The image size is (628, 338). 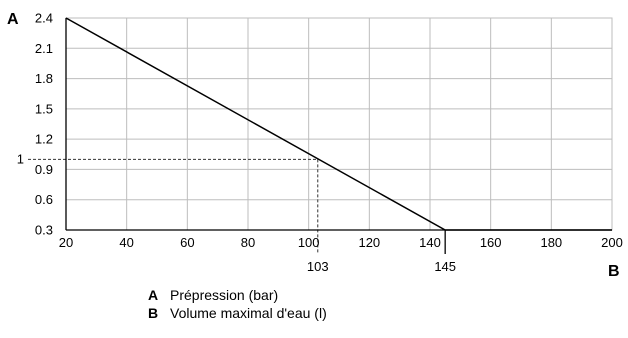 I want to click on x-tick-label: 20, so click(x=66, y=242).